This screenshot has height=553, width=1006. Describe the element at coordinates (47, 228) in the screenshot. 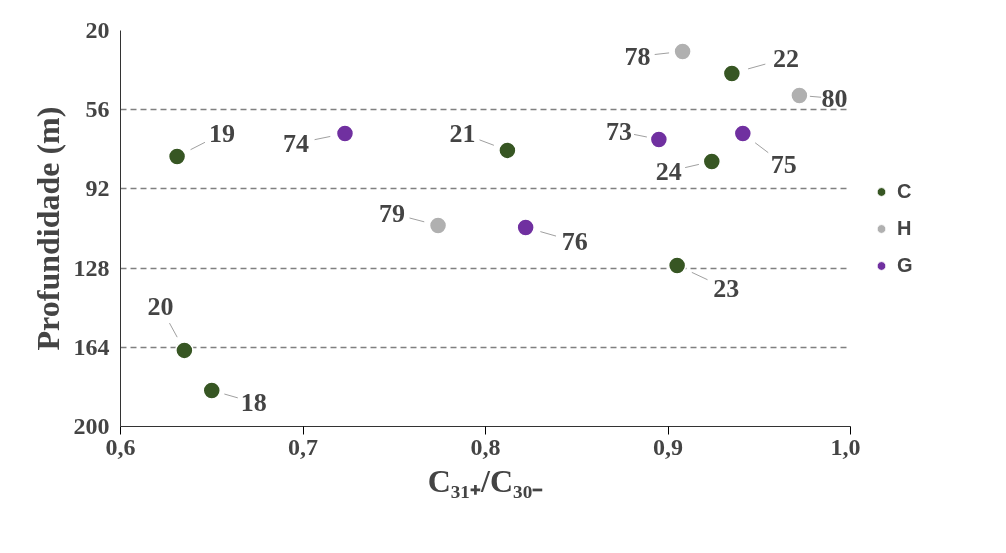

I see `y-axis-title: Profundidade (m)` at that location.